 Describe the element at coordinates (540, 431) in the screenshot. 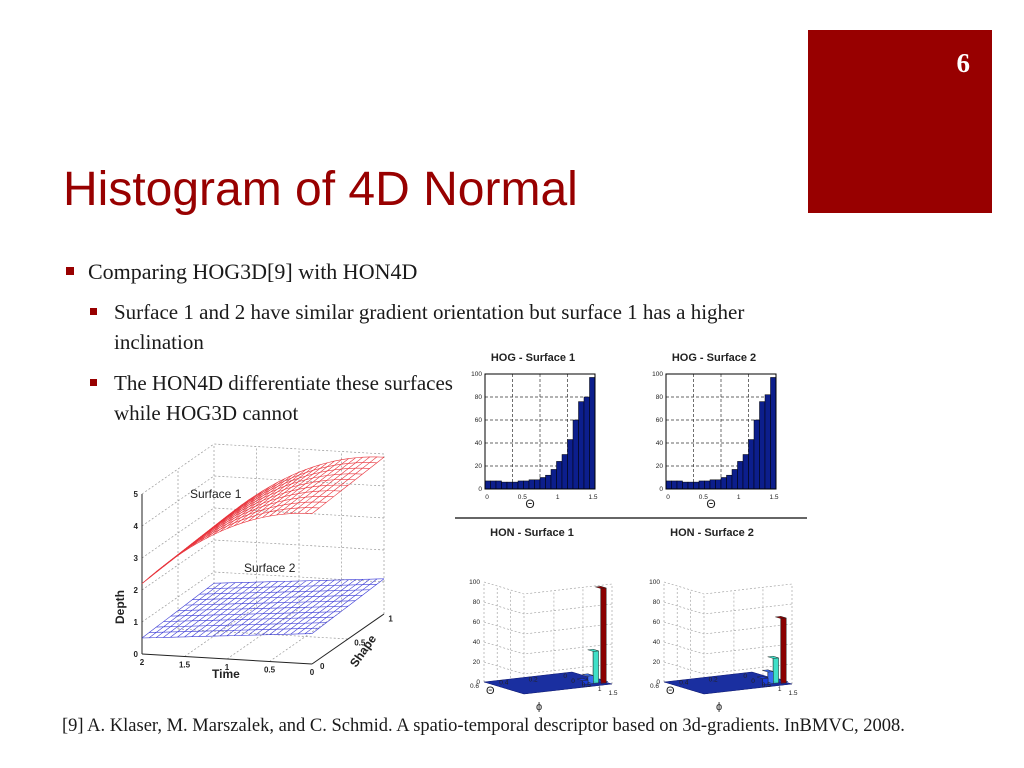

I see `plot-frame` at that location.